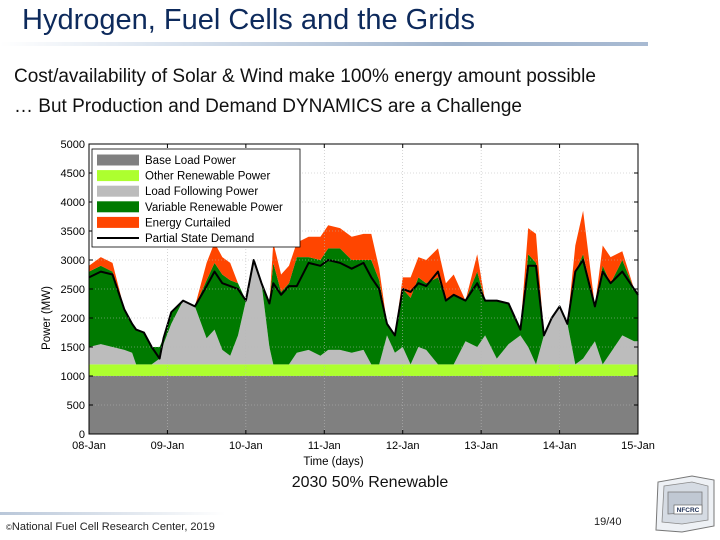 This screenshot has height=540, width=720. Describe the element at coordinates (370, 482) in the screenshot. I see `chart-caption: 2030 50% Renewable` at that location.